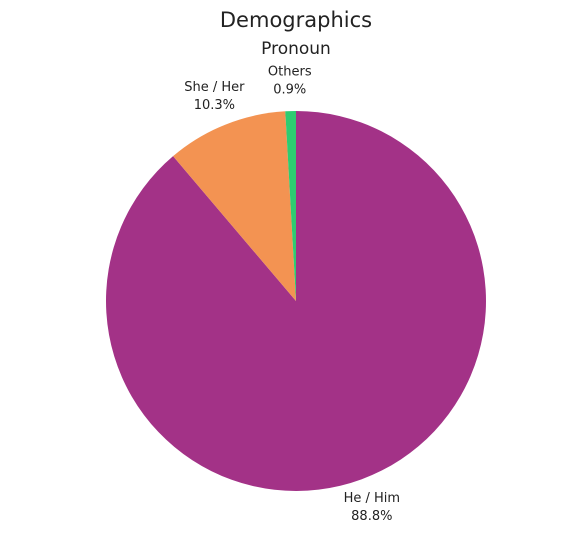  I want to click on value-label: 10.3%, so click(214, 105).